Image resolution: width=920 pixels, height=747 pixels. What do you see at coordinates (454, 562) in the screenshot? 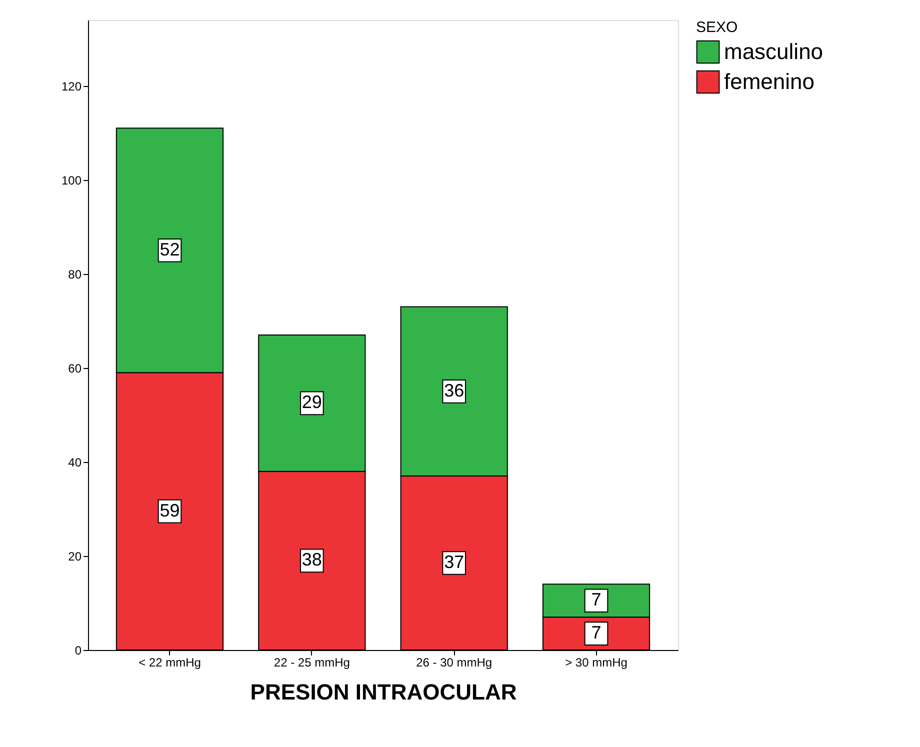
I see `data-label: 37` at bounding box center [454, 562].